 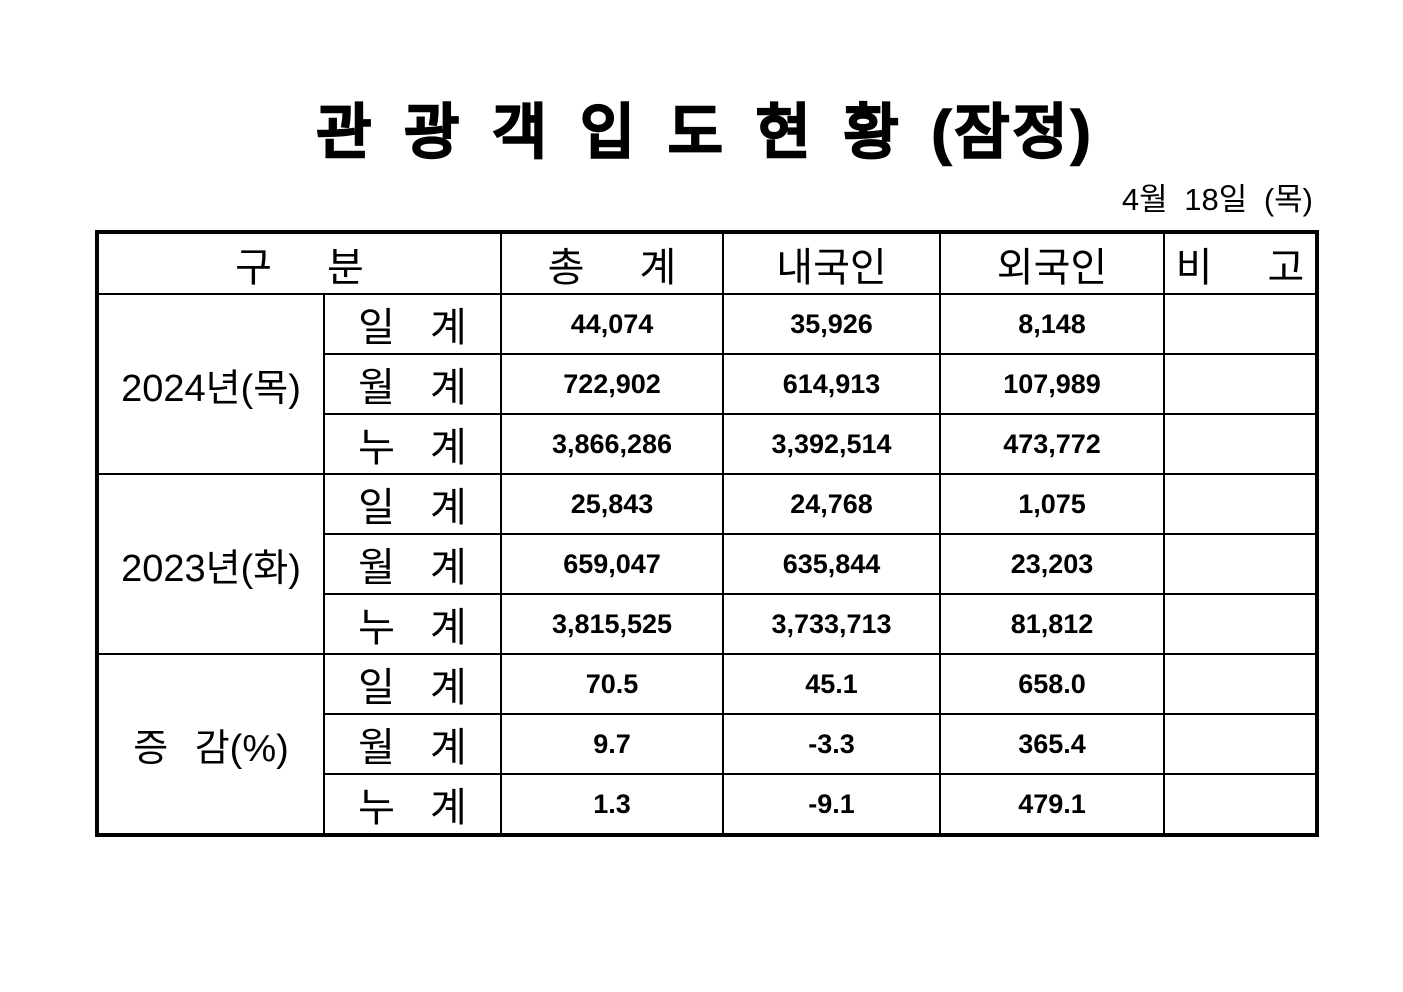 What do you see at coordinates (1052, 744) in the screenshot?
I see `cell-foreign-value: 365.4` at bounding box center [1052, 744].